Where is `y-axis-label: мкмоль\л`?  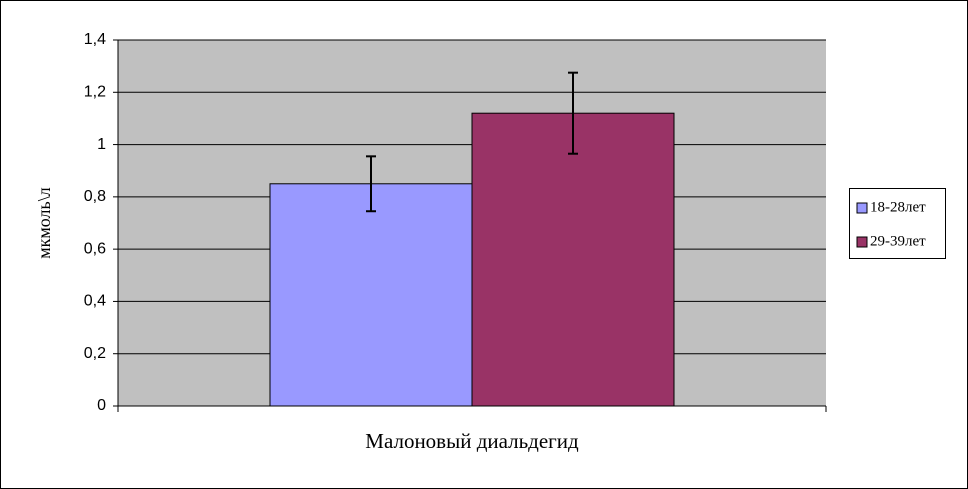
y-axis-label: мкмоль\л is located at coordinates (44, 222).